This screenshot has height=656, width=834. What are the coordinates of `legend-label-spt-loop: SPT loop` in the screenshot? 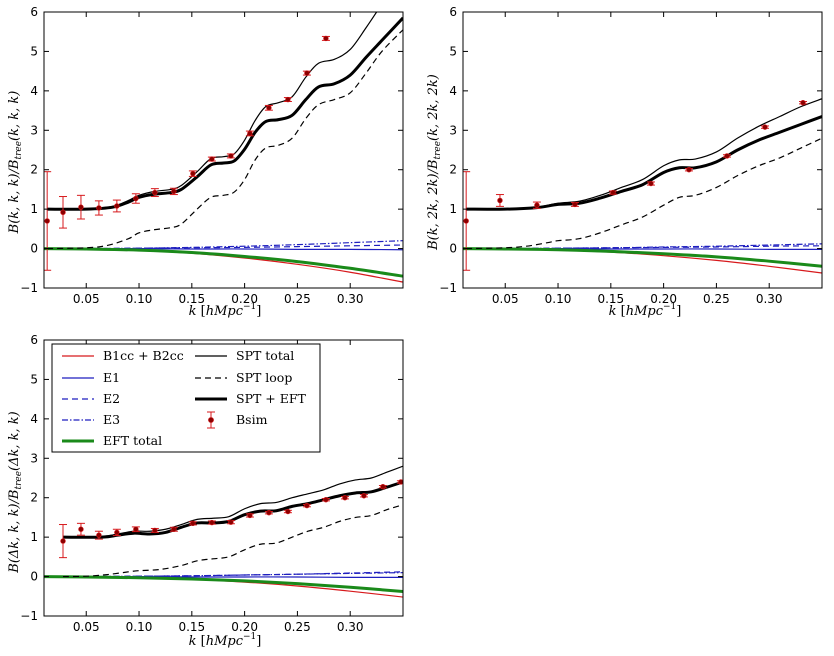 It's located at (264, 377).